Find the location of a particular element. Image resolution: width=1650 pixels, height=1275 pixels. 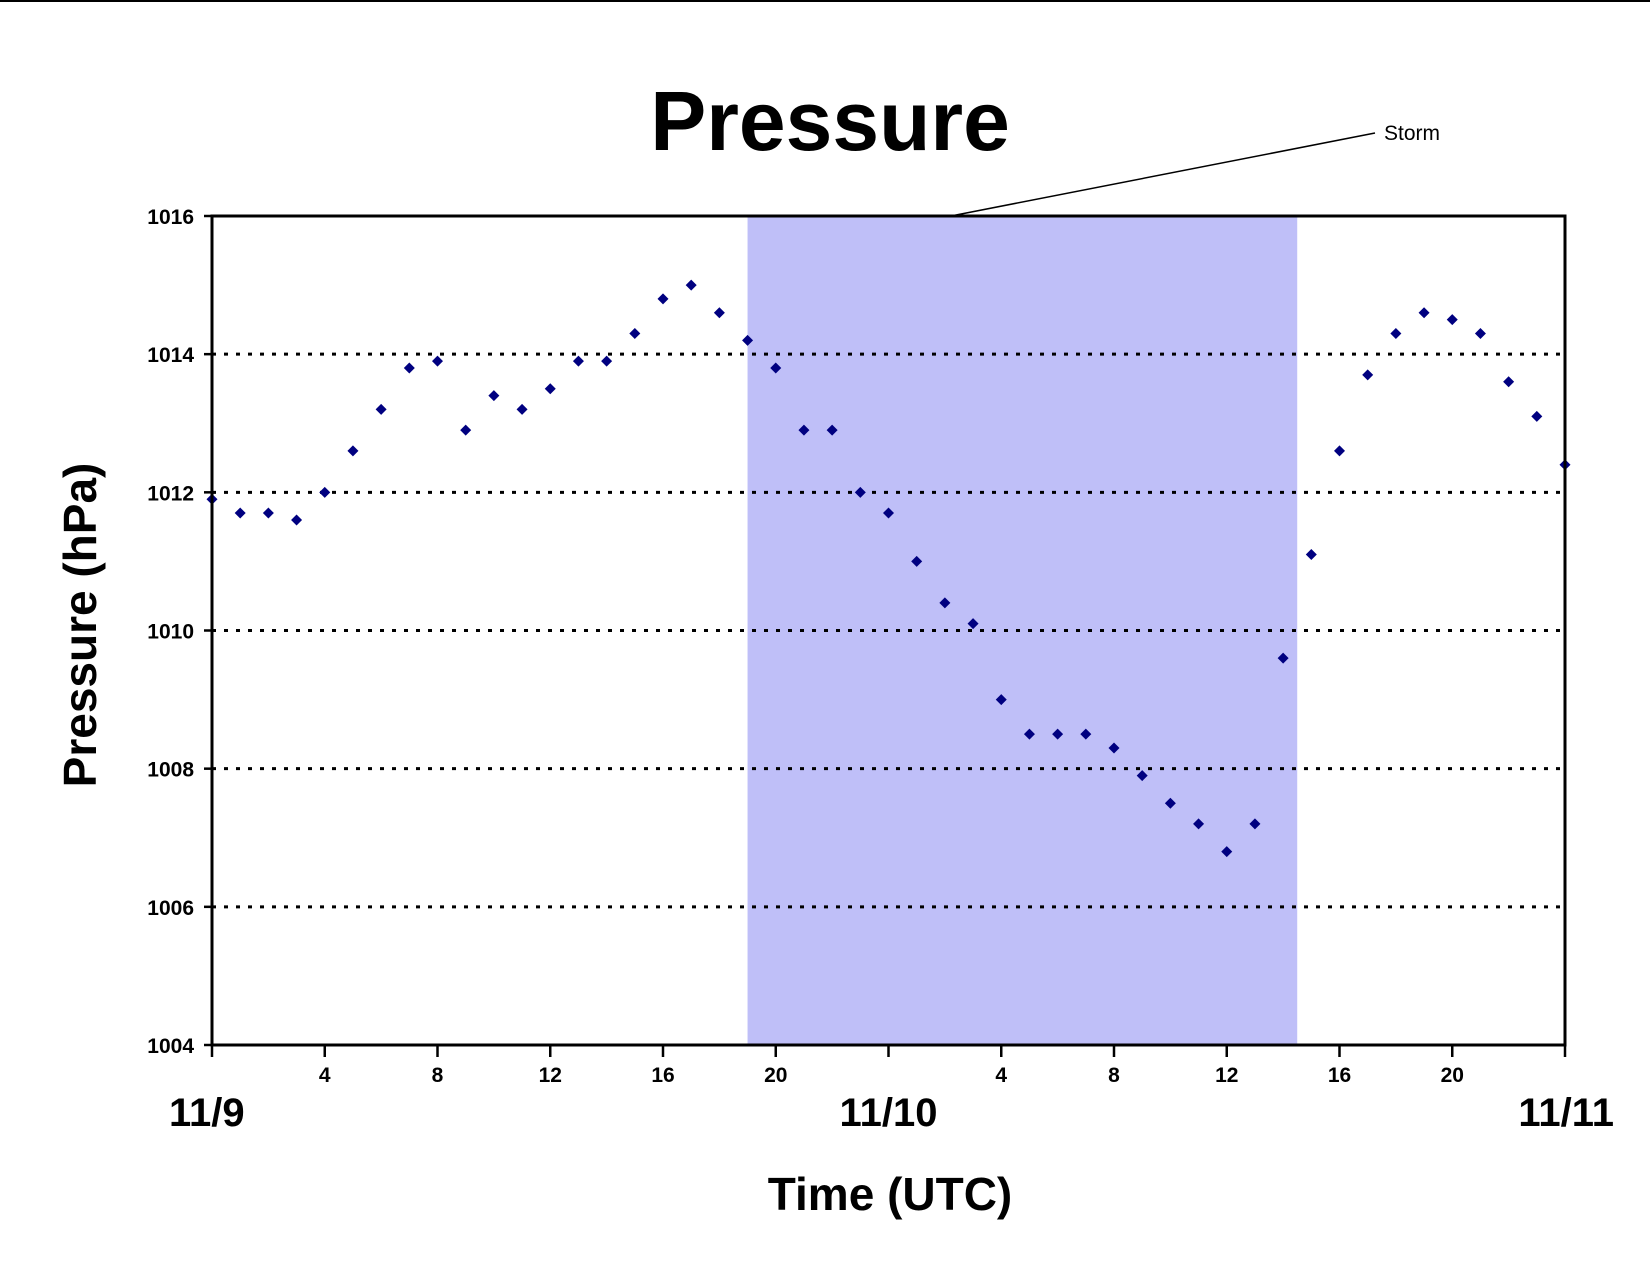

y-tick-label: 1012 is located at coordinates (170, 493).